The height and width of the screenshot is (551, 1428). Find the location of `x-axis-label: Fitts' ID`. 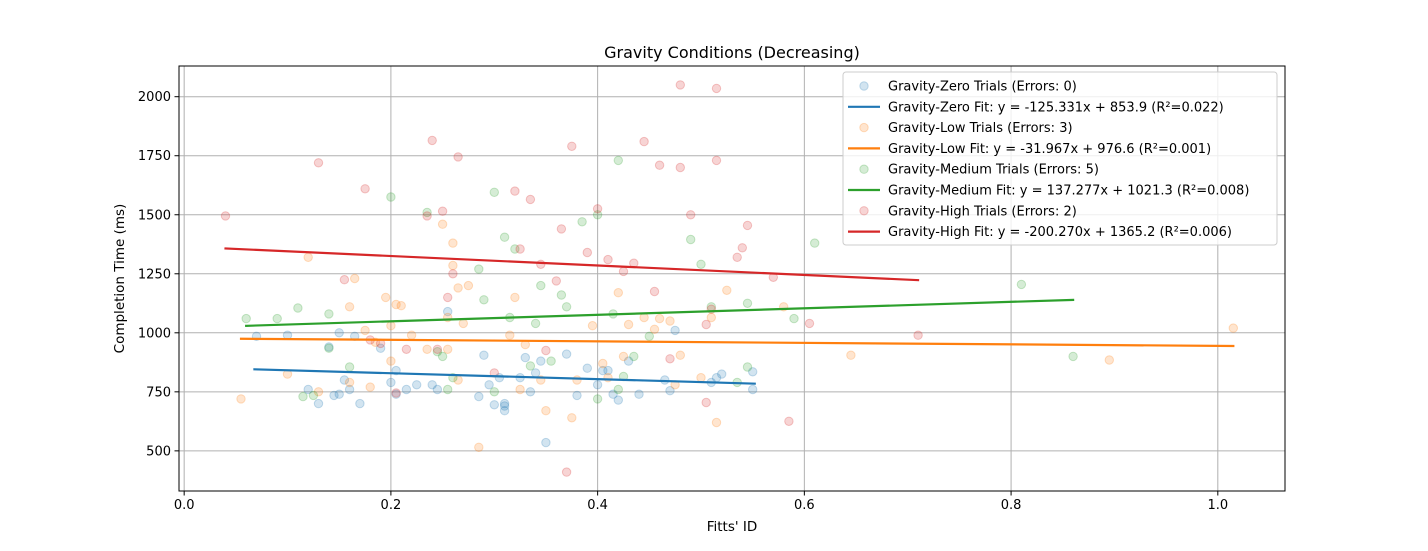

x-axis-label: Fitts' ID is located at coordinates (732, 527).